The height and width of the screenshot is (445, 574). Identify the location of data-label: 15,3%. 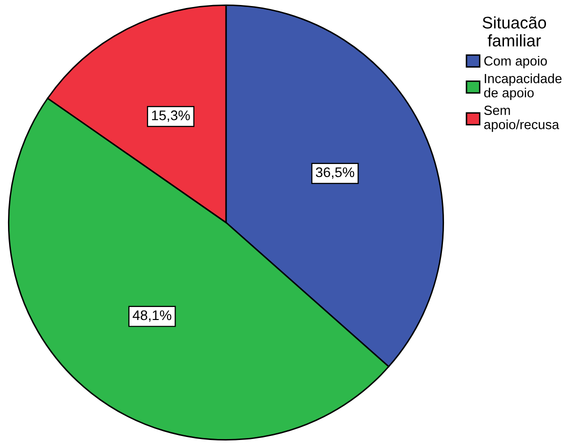
(171, 116).